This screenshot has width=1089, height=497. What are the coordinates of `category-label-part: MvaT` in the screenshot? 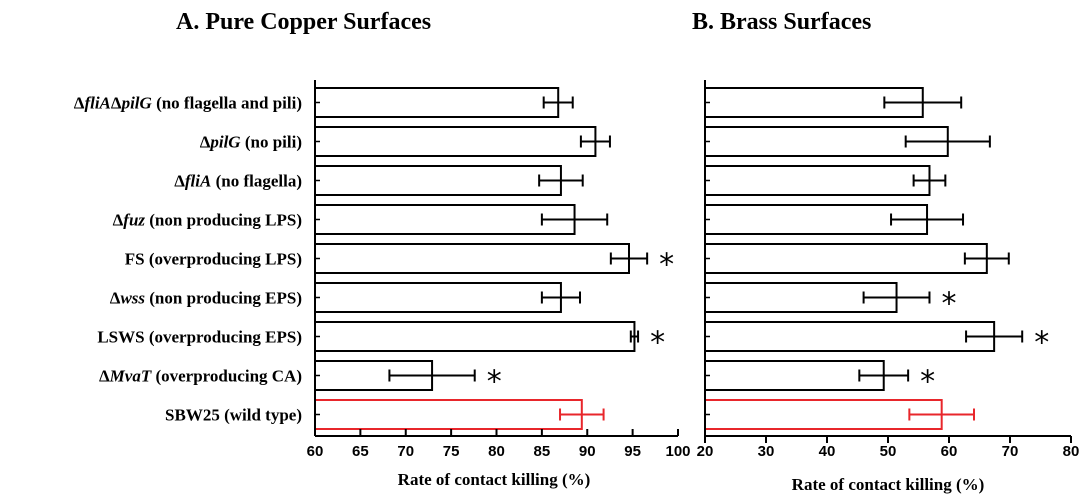 It's located at (130, 376).